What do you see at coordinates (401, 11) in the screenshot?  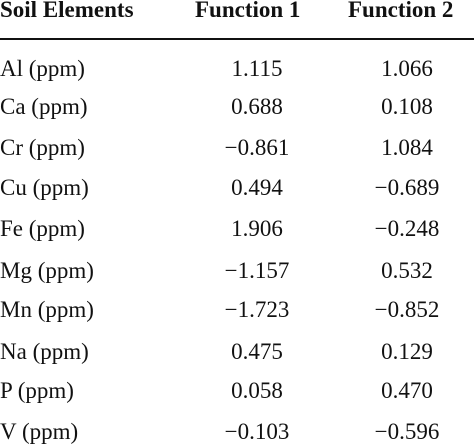 I see `header-function-2: Function 2` at bounding box center [401, 11].